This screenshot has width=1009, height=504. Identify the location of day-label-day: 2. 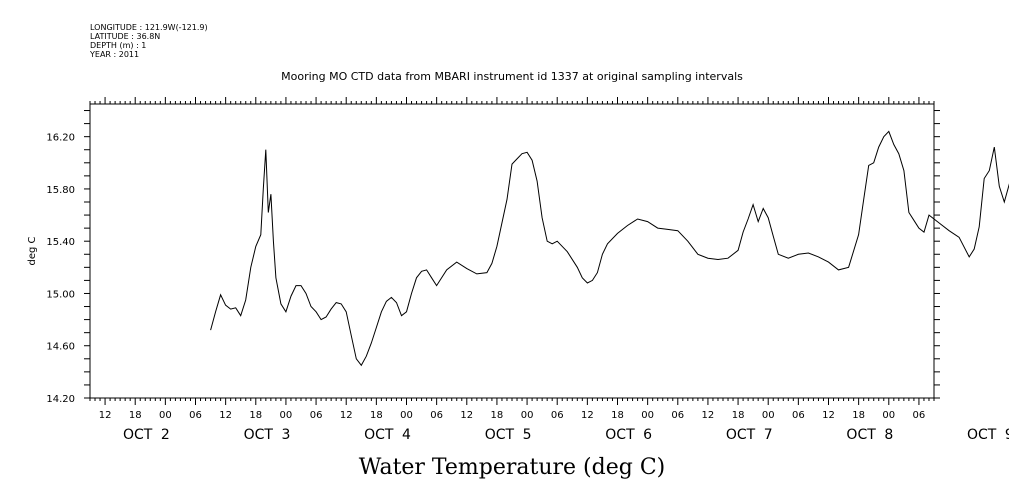
(165, 435).